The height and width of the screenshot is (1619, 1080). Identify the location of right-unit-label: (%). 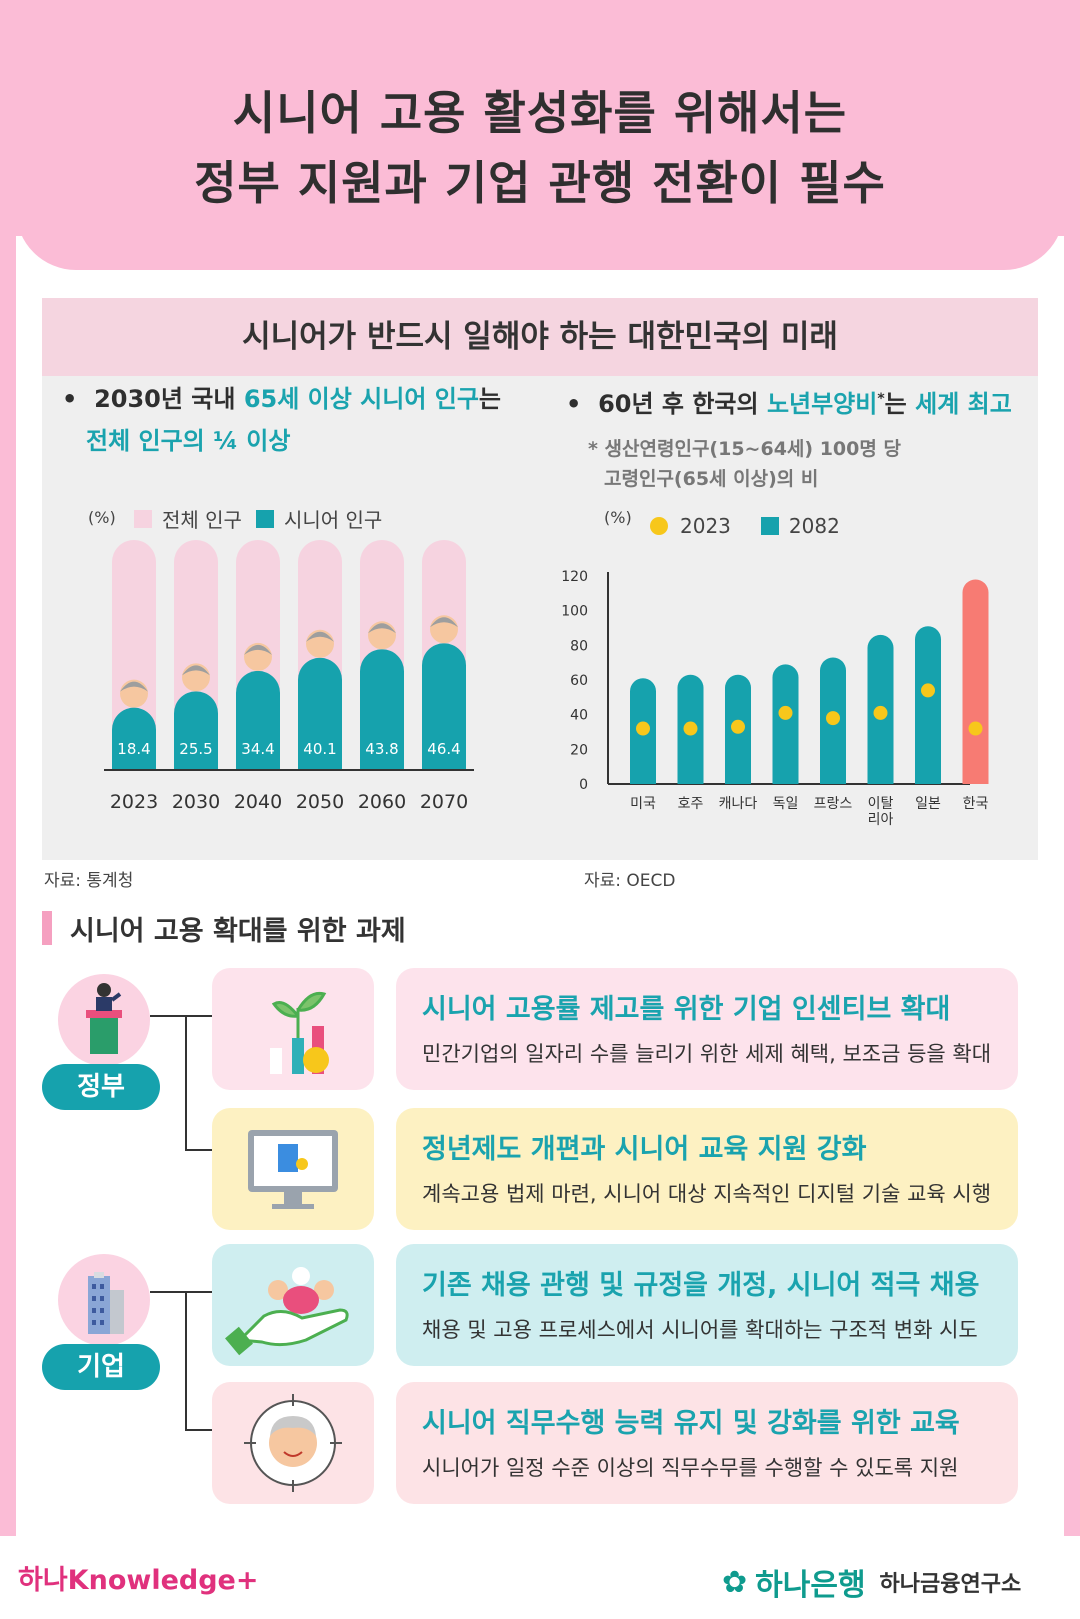
(618, 517).